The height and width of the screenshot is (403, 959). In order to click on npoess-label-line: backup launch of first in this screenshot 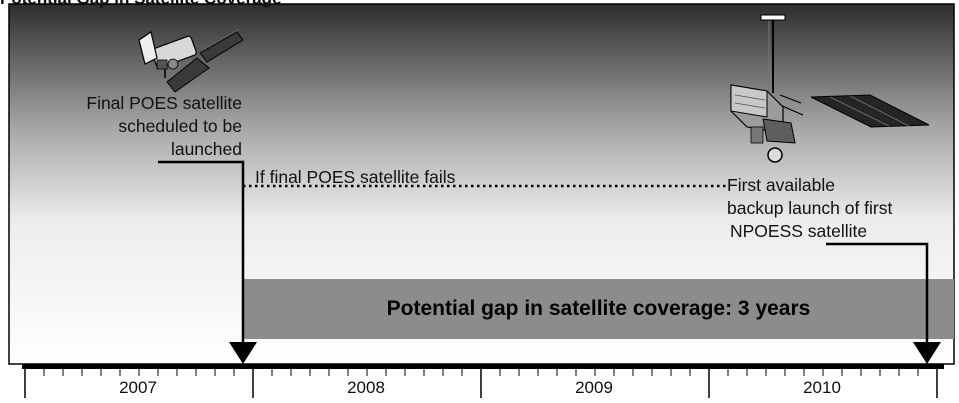, I will do `click(810, 208)`.